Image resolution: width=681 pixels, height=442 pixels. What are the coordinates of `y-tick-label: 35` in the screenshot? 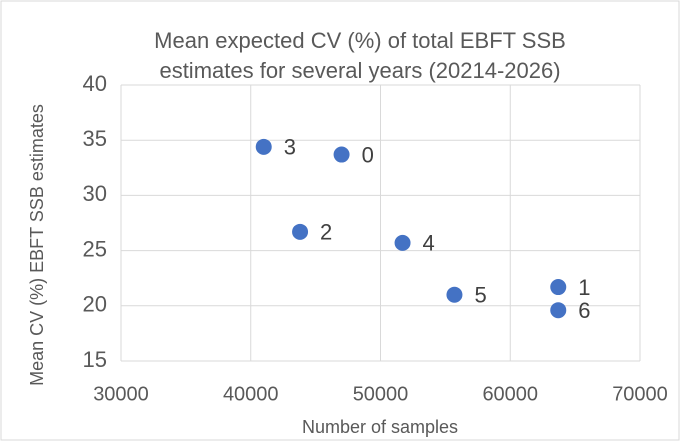 It's located at (95, 138).